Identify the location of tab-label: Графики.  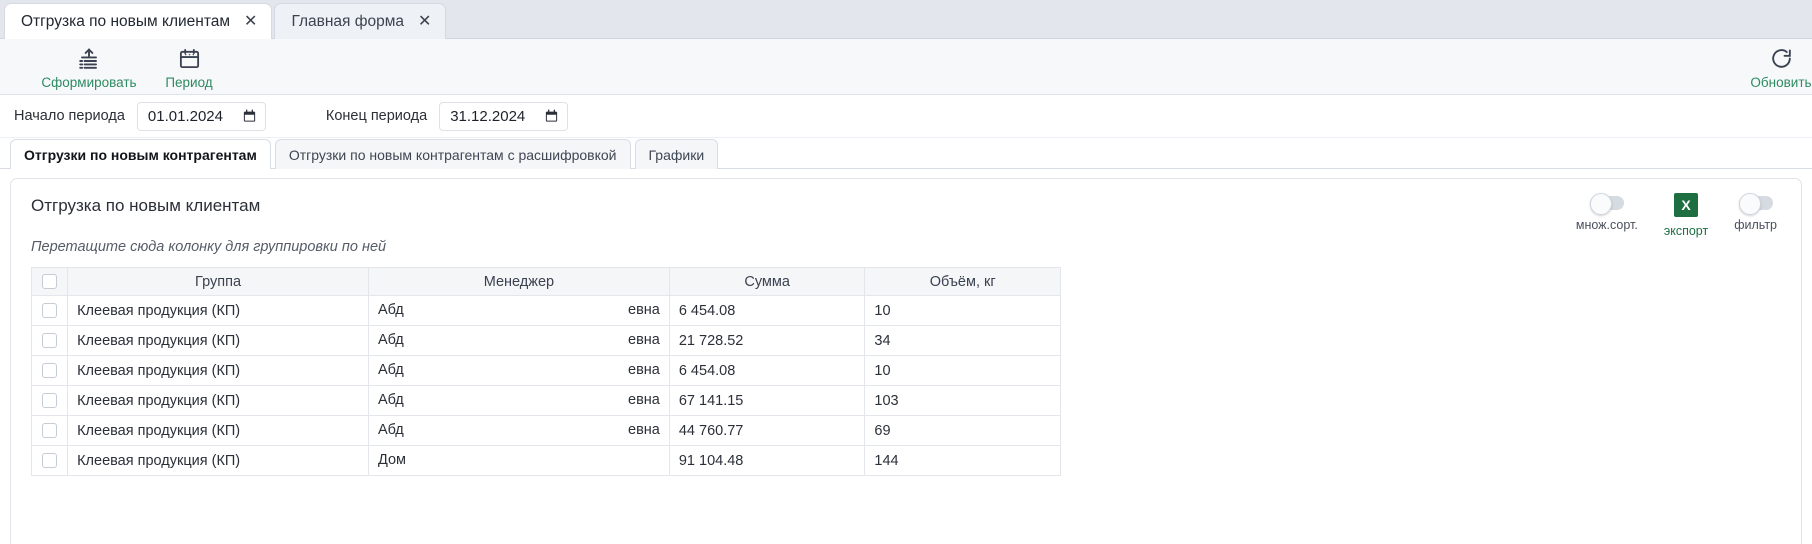
(676, 154).